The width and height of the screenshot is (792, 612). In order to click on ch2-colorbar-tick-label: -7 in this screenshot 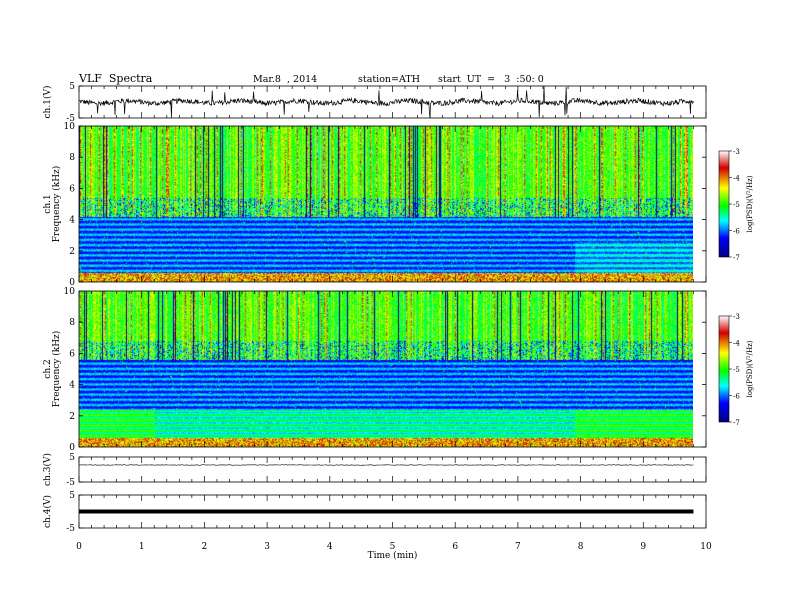, I will do `click(736, 423)`.